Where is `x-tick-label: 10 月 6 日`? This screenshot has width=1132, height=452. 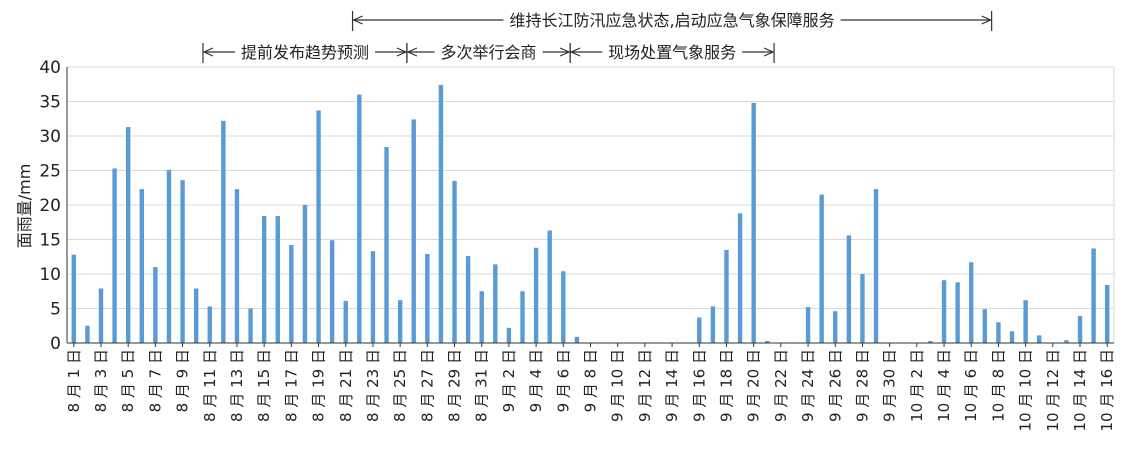 x-tick-label: 10 月 6 日 is located at coordinates (971, 385).